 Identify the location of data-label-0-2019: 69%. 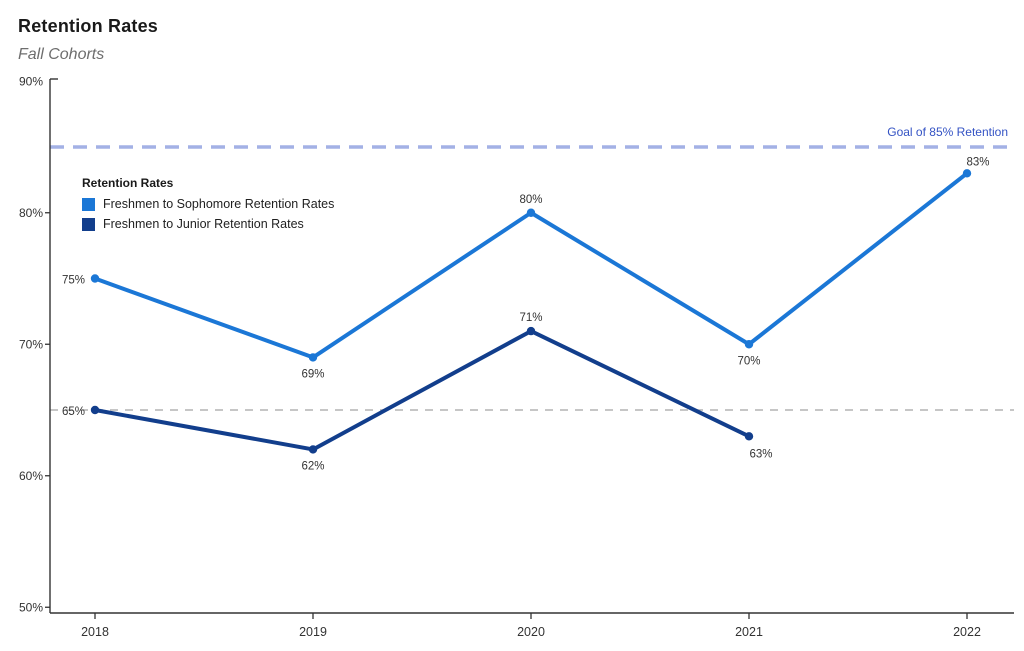
(312, 374).